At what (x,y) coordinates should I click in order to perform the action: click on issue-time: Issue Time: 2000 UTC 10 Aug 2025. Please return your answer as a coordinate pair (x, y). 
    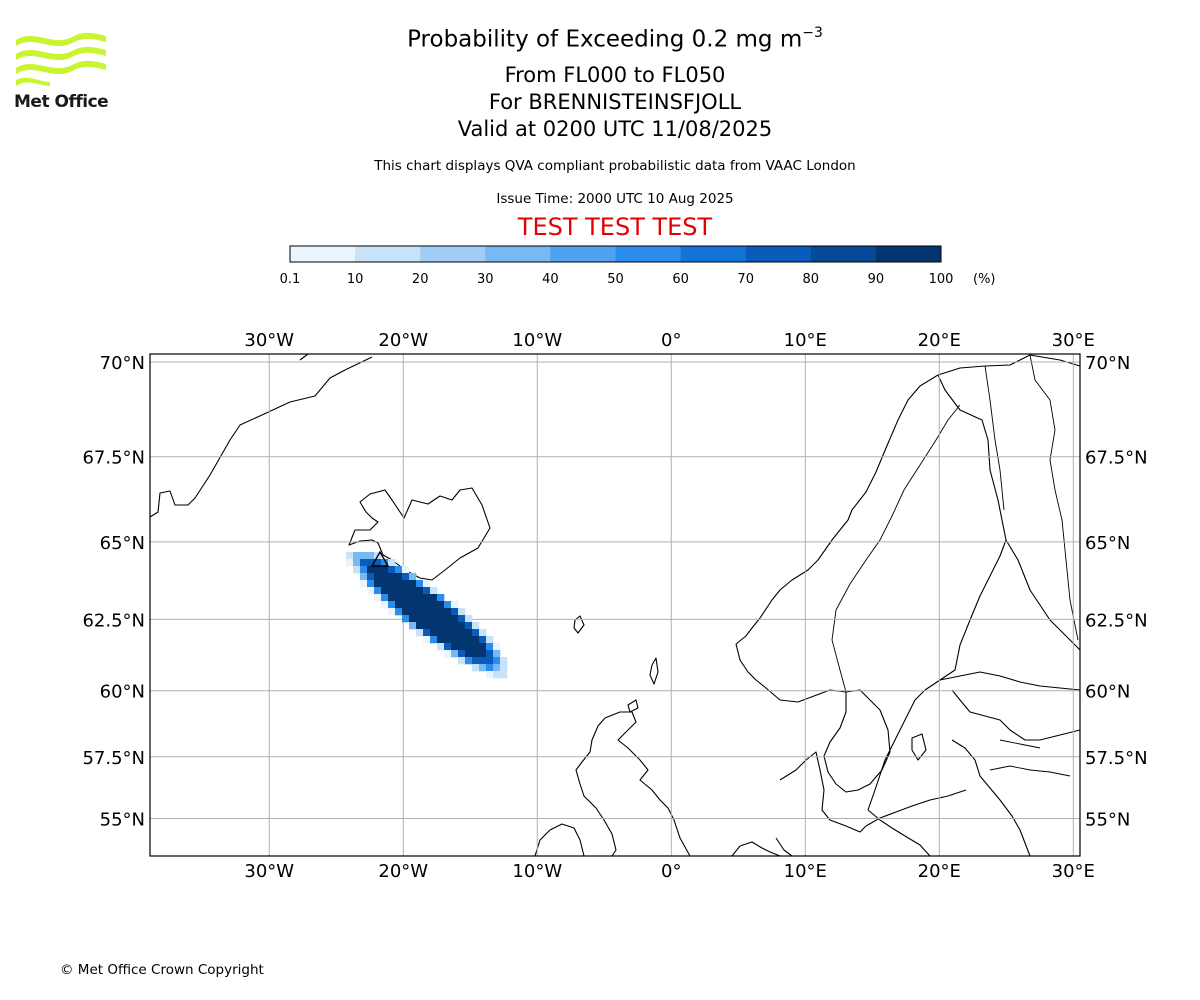
    Looking at the image, I should click on (615, 199).